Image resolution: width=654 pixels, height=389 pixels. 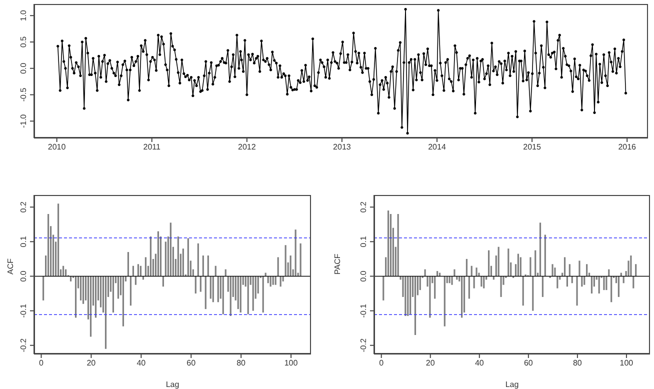 I want to click on x-tick-label: 2011, so click(x=152, y=147).